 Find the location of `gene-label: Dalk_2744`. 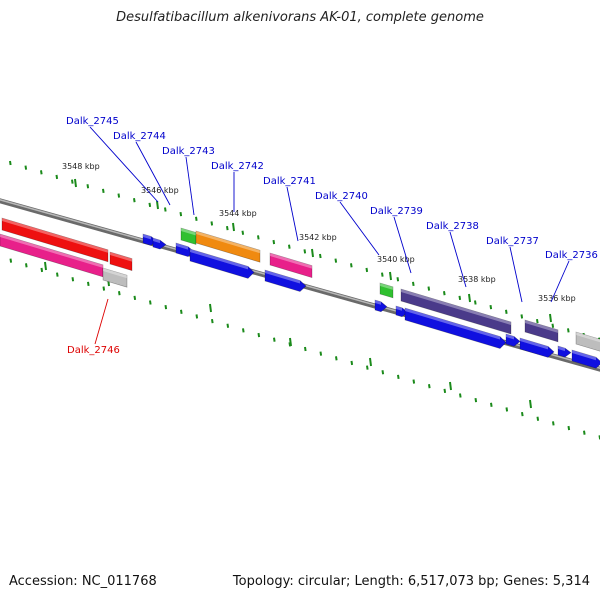

gene-label: Dalk_2744 is located at coordinates (139, 136).